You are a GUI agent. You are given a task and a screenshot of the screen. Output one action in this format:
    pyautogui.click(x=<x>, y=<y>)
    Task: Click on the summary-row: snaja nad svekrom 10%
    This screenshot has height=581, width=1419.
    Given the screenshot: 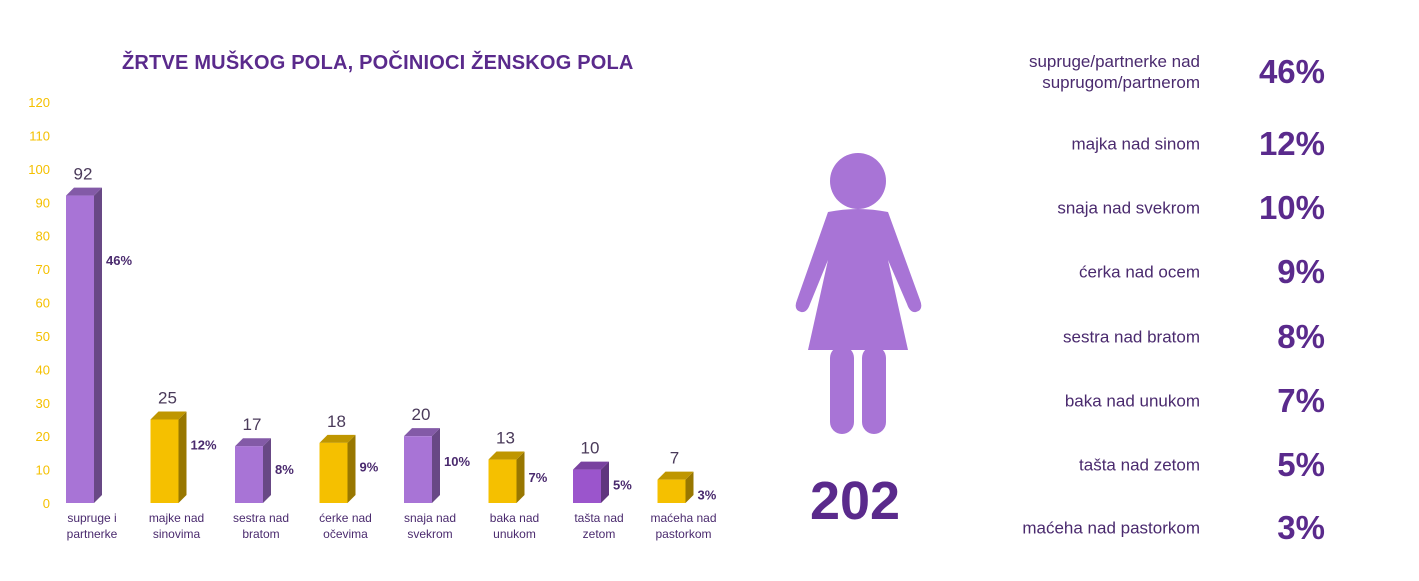 What is the action you would take?
    pyautogui.click(x=1180, y=208)
    